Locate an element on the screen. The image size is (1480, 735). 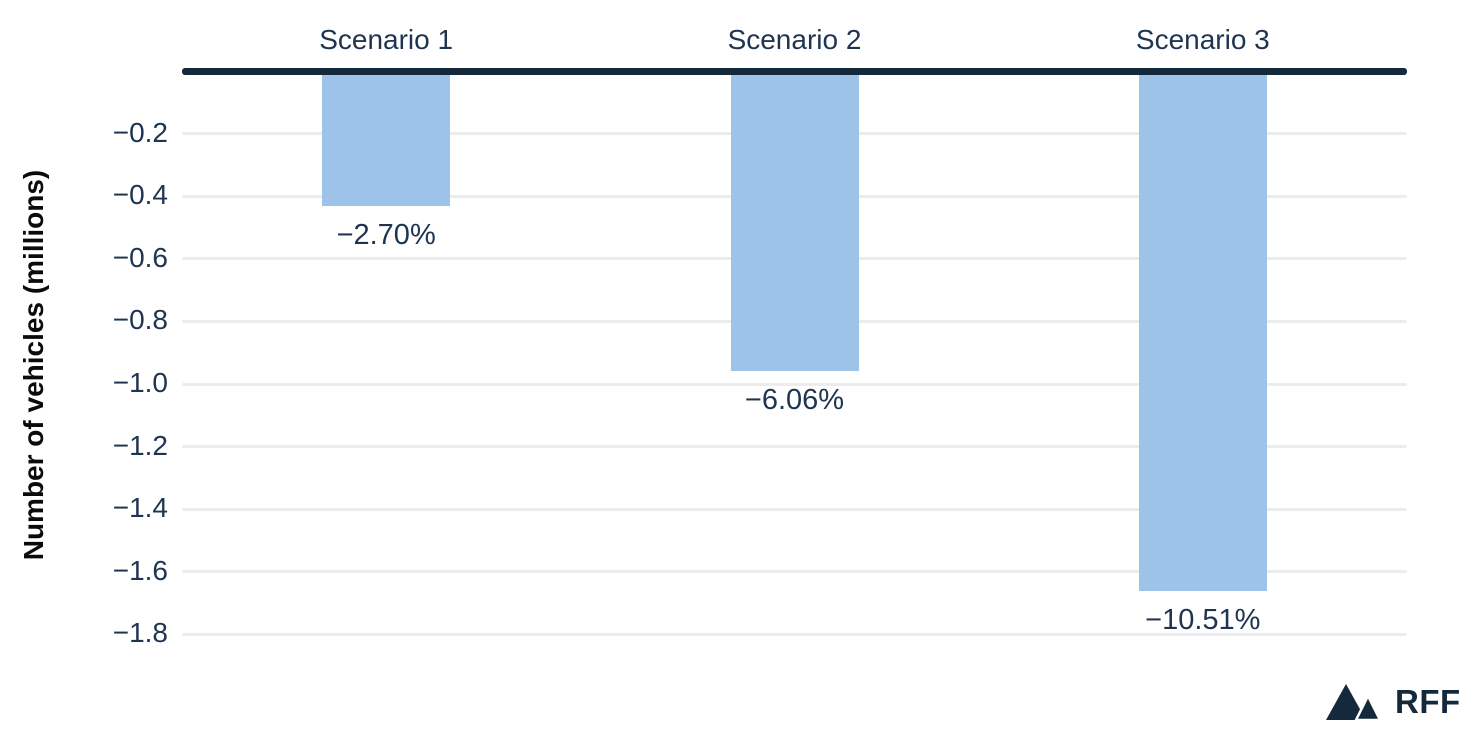
zero-axis-line is located at coordinates (794, 71).